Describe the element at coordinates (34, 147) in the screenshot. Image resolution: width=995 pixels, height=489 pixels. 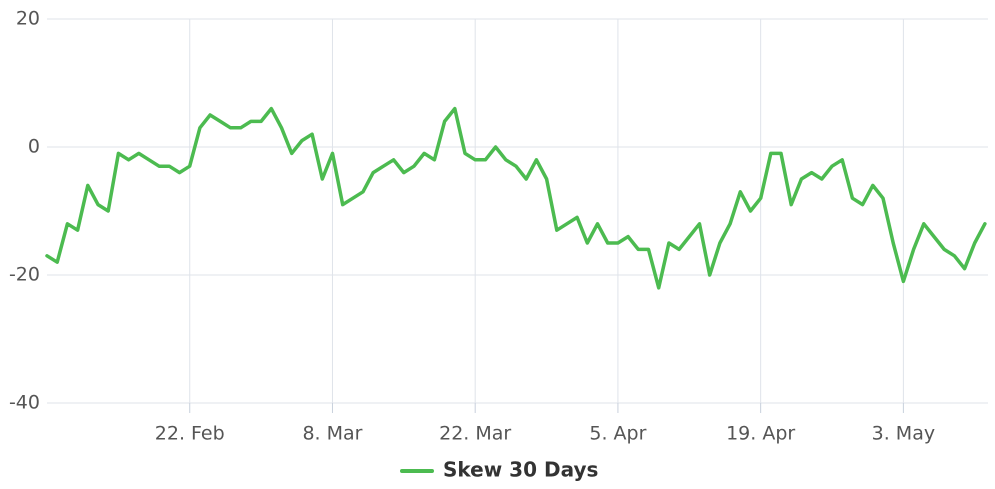
I see `y-tick-label: 0` at that location.